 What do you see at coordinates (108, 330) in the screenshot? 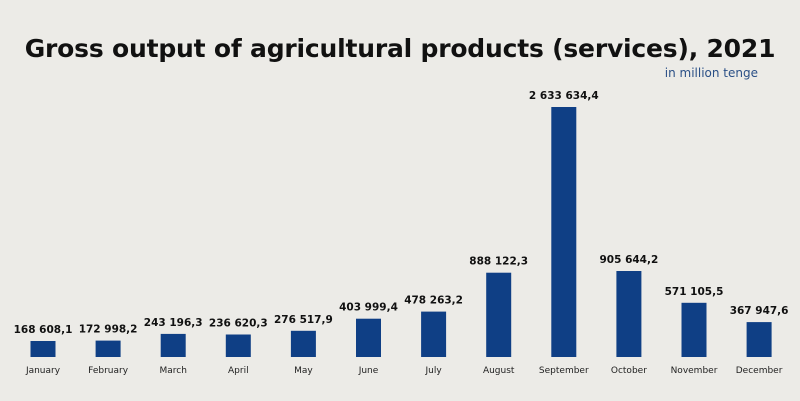
I see `value-label-february: 172 998,2` at bounding box center [108, 330].